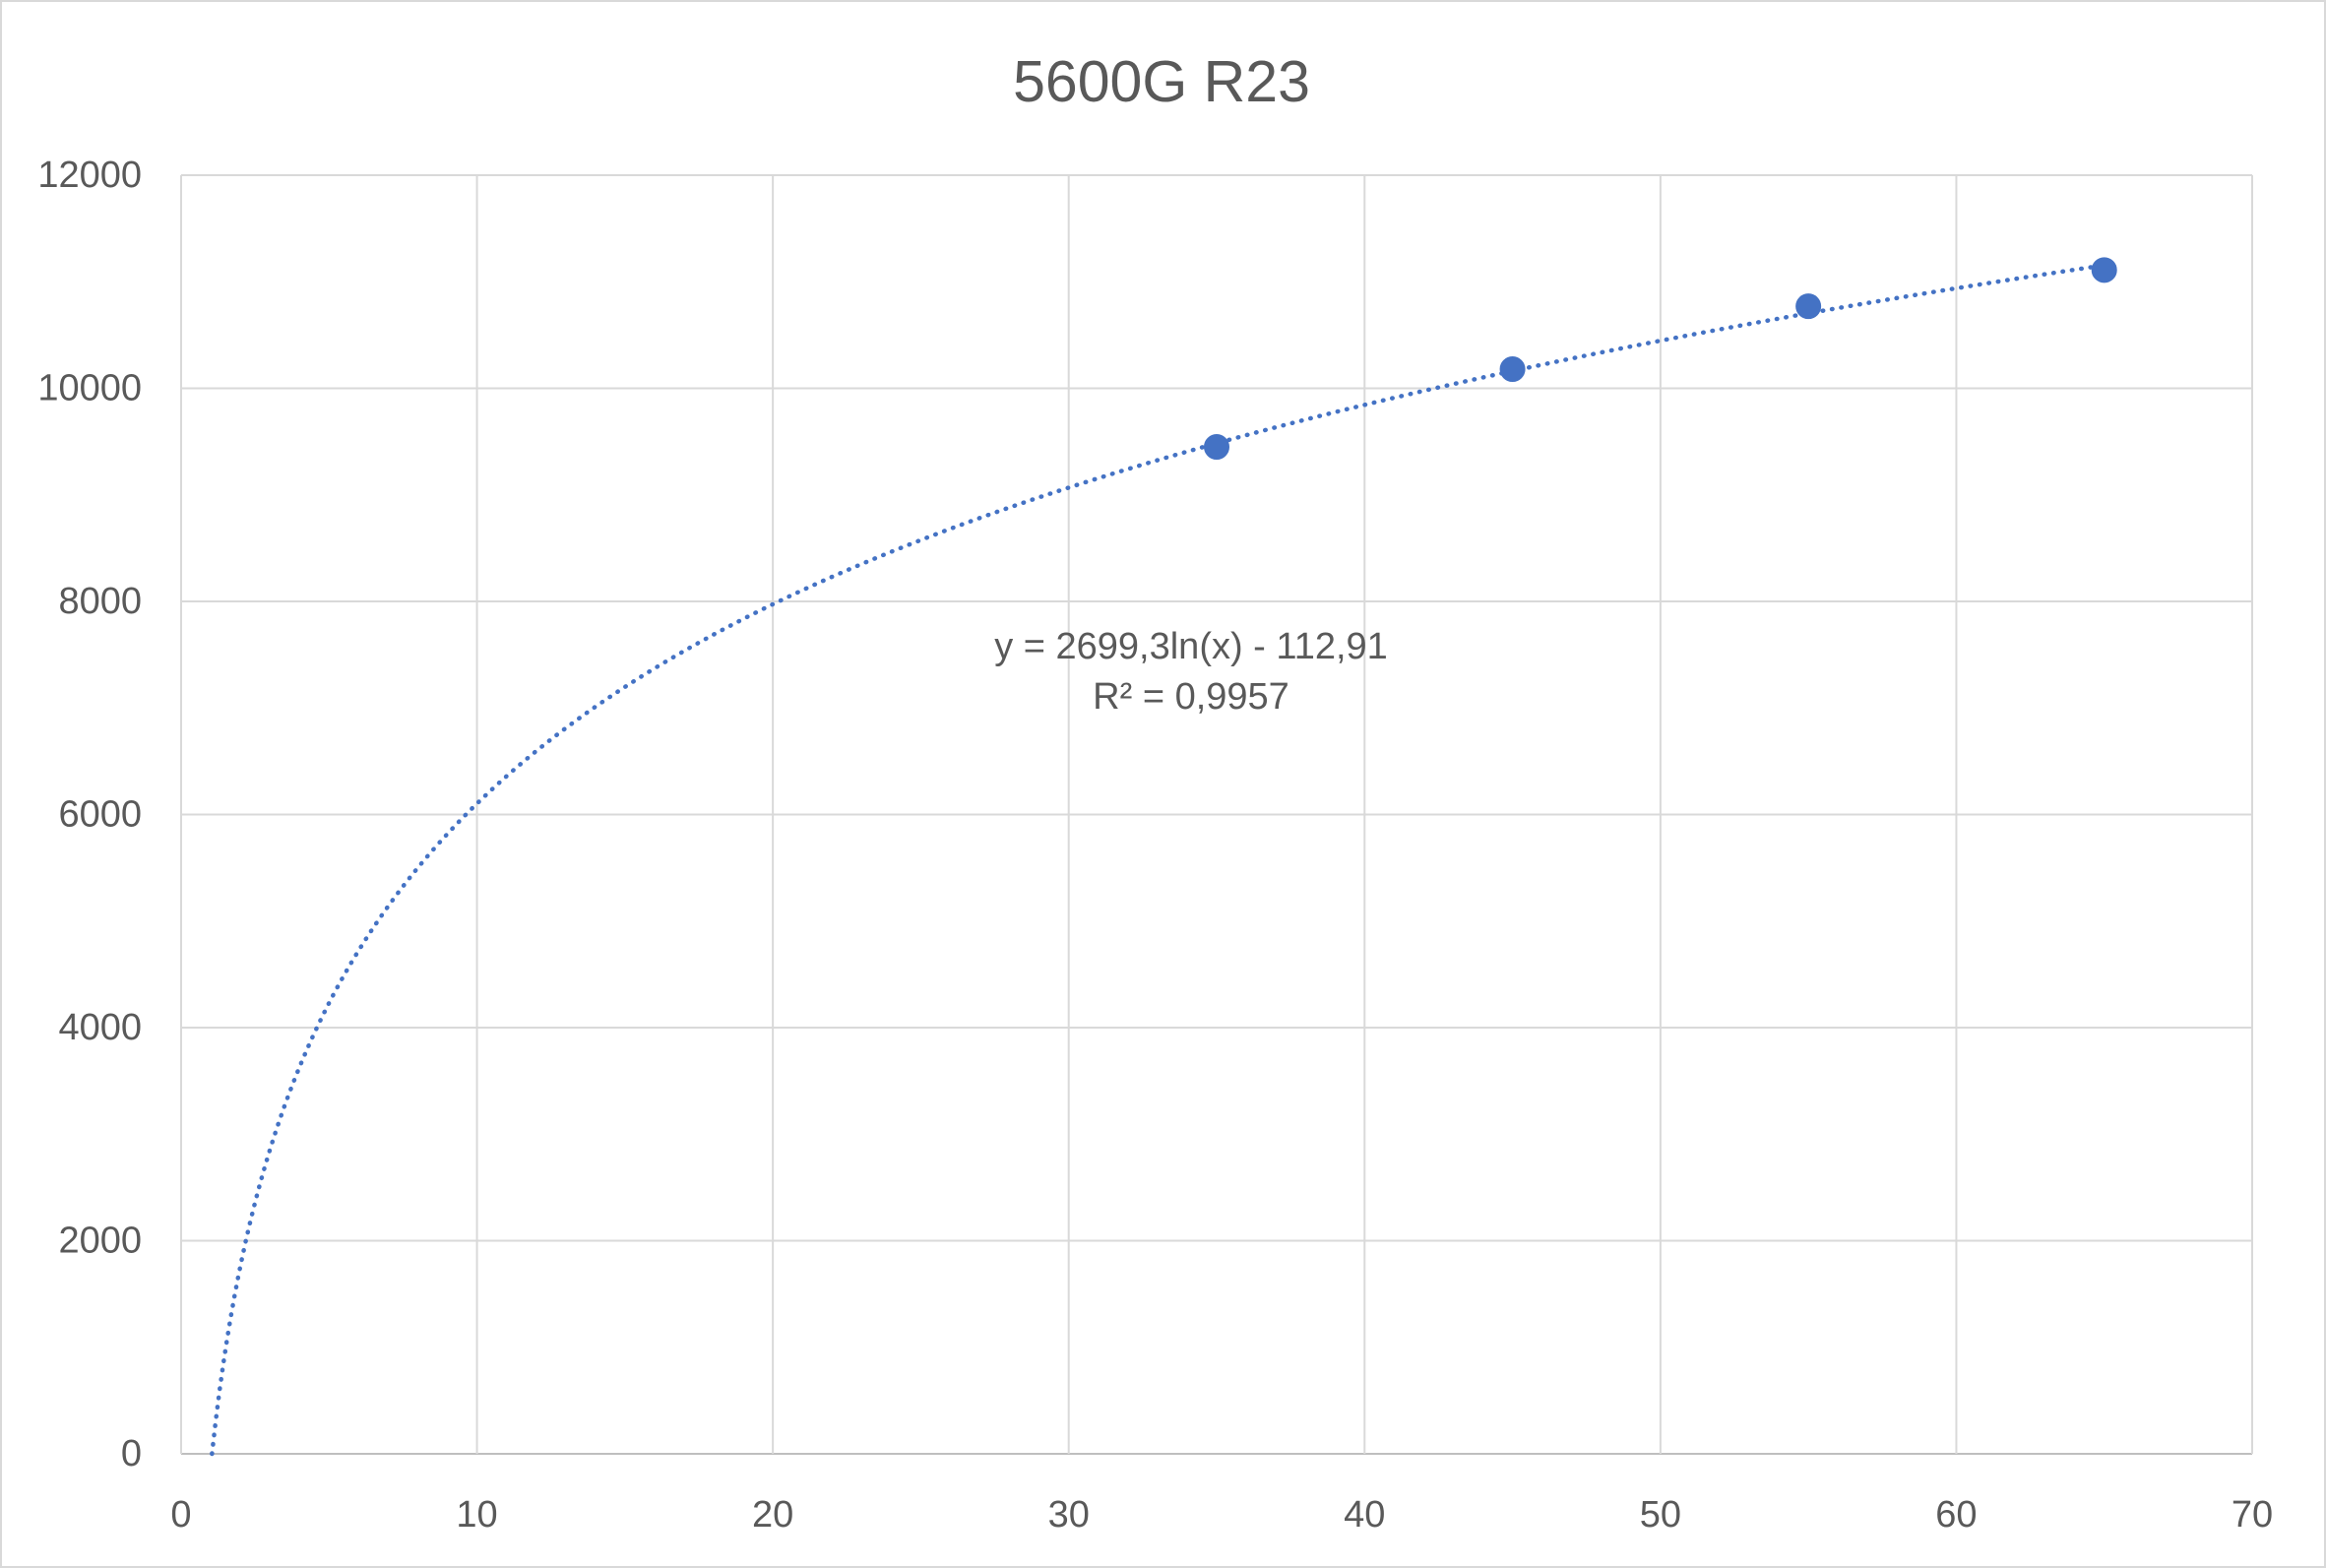 The height and width of the screenshot is (1568, 2326). What do you see at coordinates (180, 1515) in the screenshot?
I see `x-tick-label: 0` at bounding box center [180, 1515].